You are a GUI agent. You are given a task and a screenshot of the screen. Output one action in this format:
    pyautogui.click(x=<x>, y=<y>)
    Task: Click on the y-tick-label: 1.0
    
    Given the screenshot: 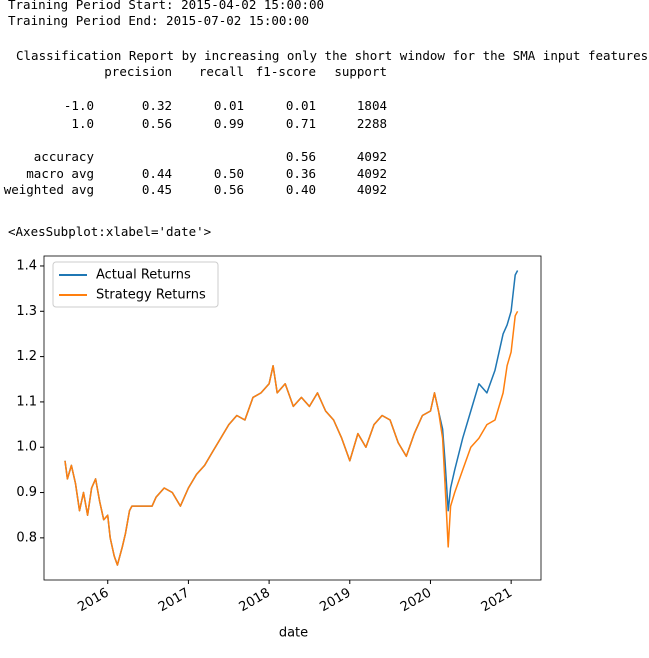 What is the action you would take?
    pyautogui.click(x=26, y=447)
    